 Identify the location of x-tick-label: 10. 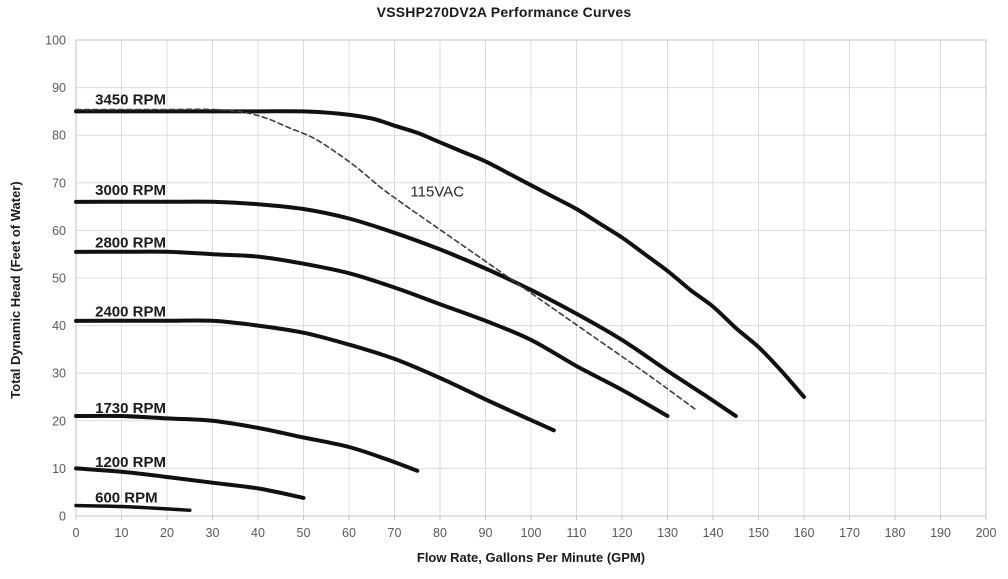
(122, 533).